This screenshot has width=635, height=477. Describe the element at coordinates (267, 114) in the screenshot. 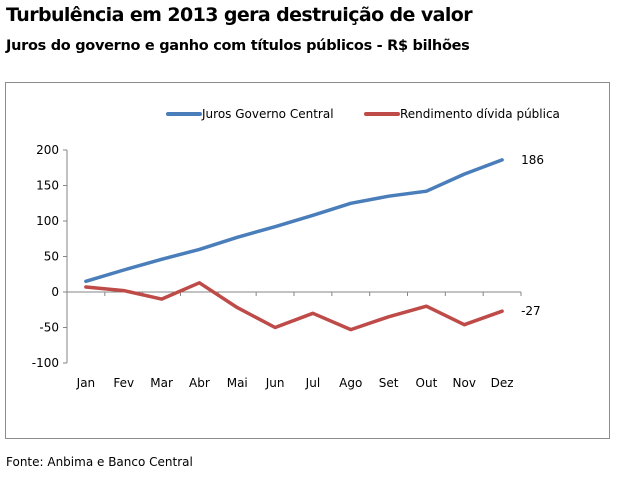

I see `legend-label: Juros Governo Central` at that location.